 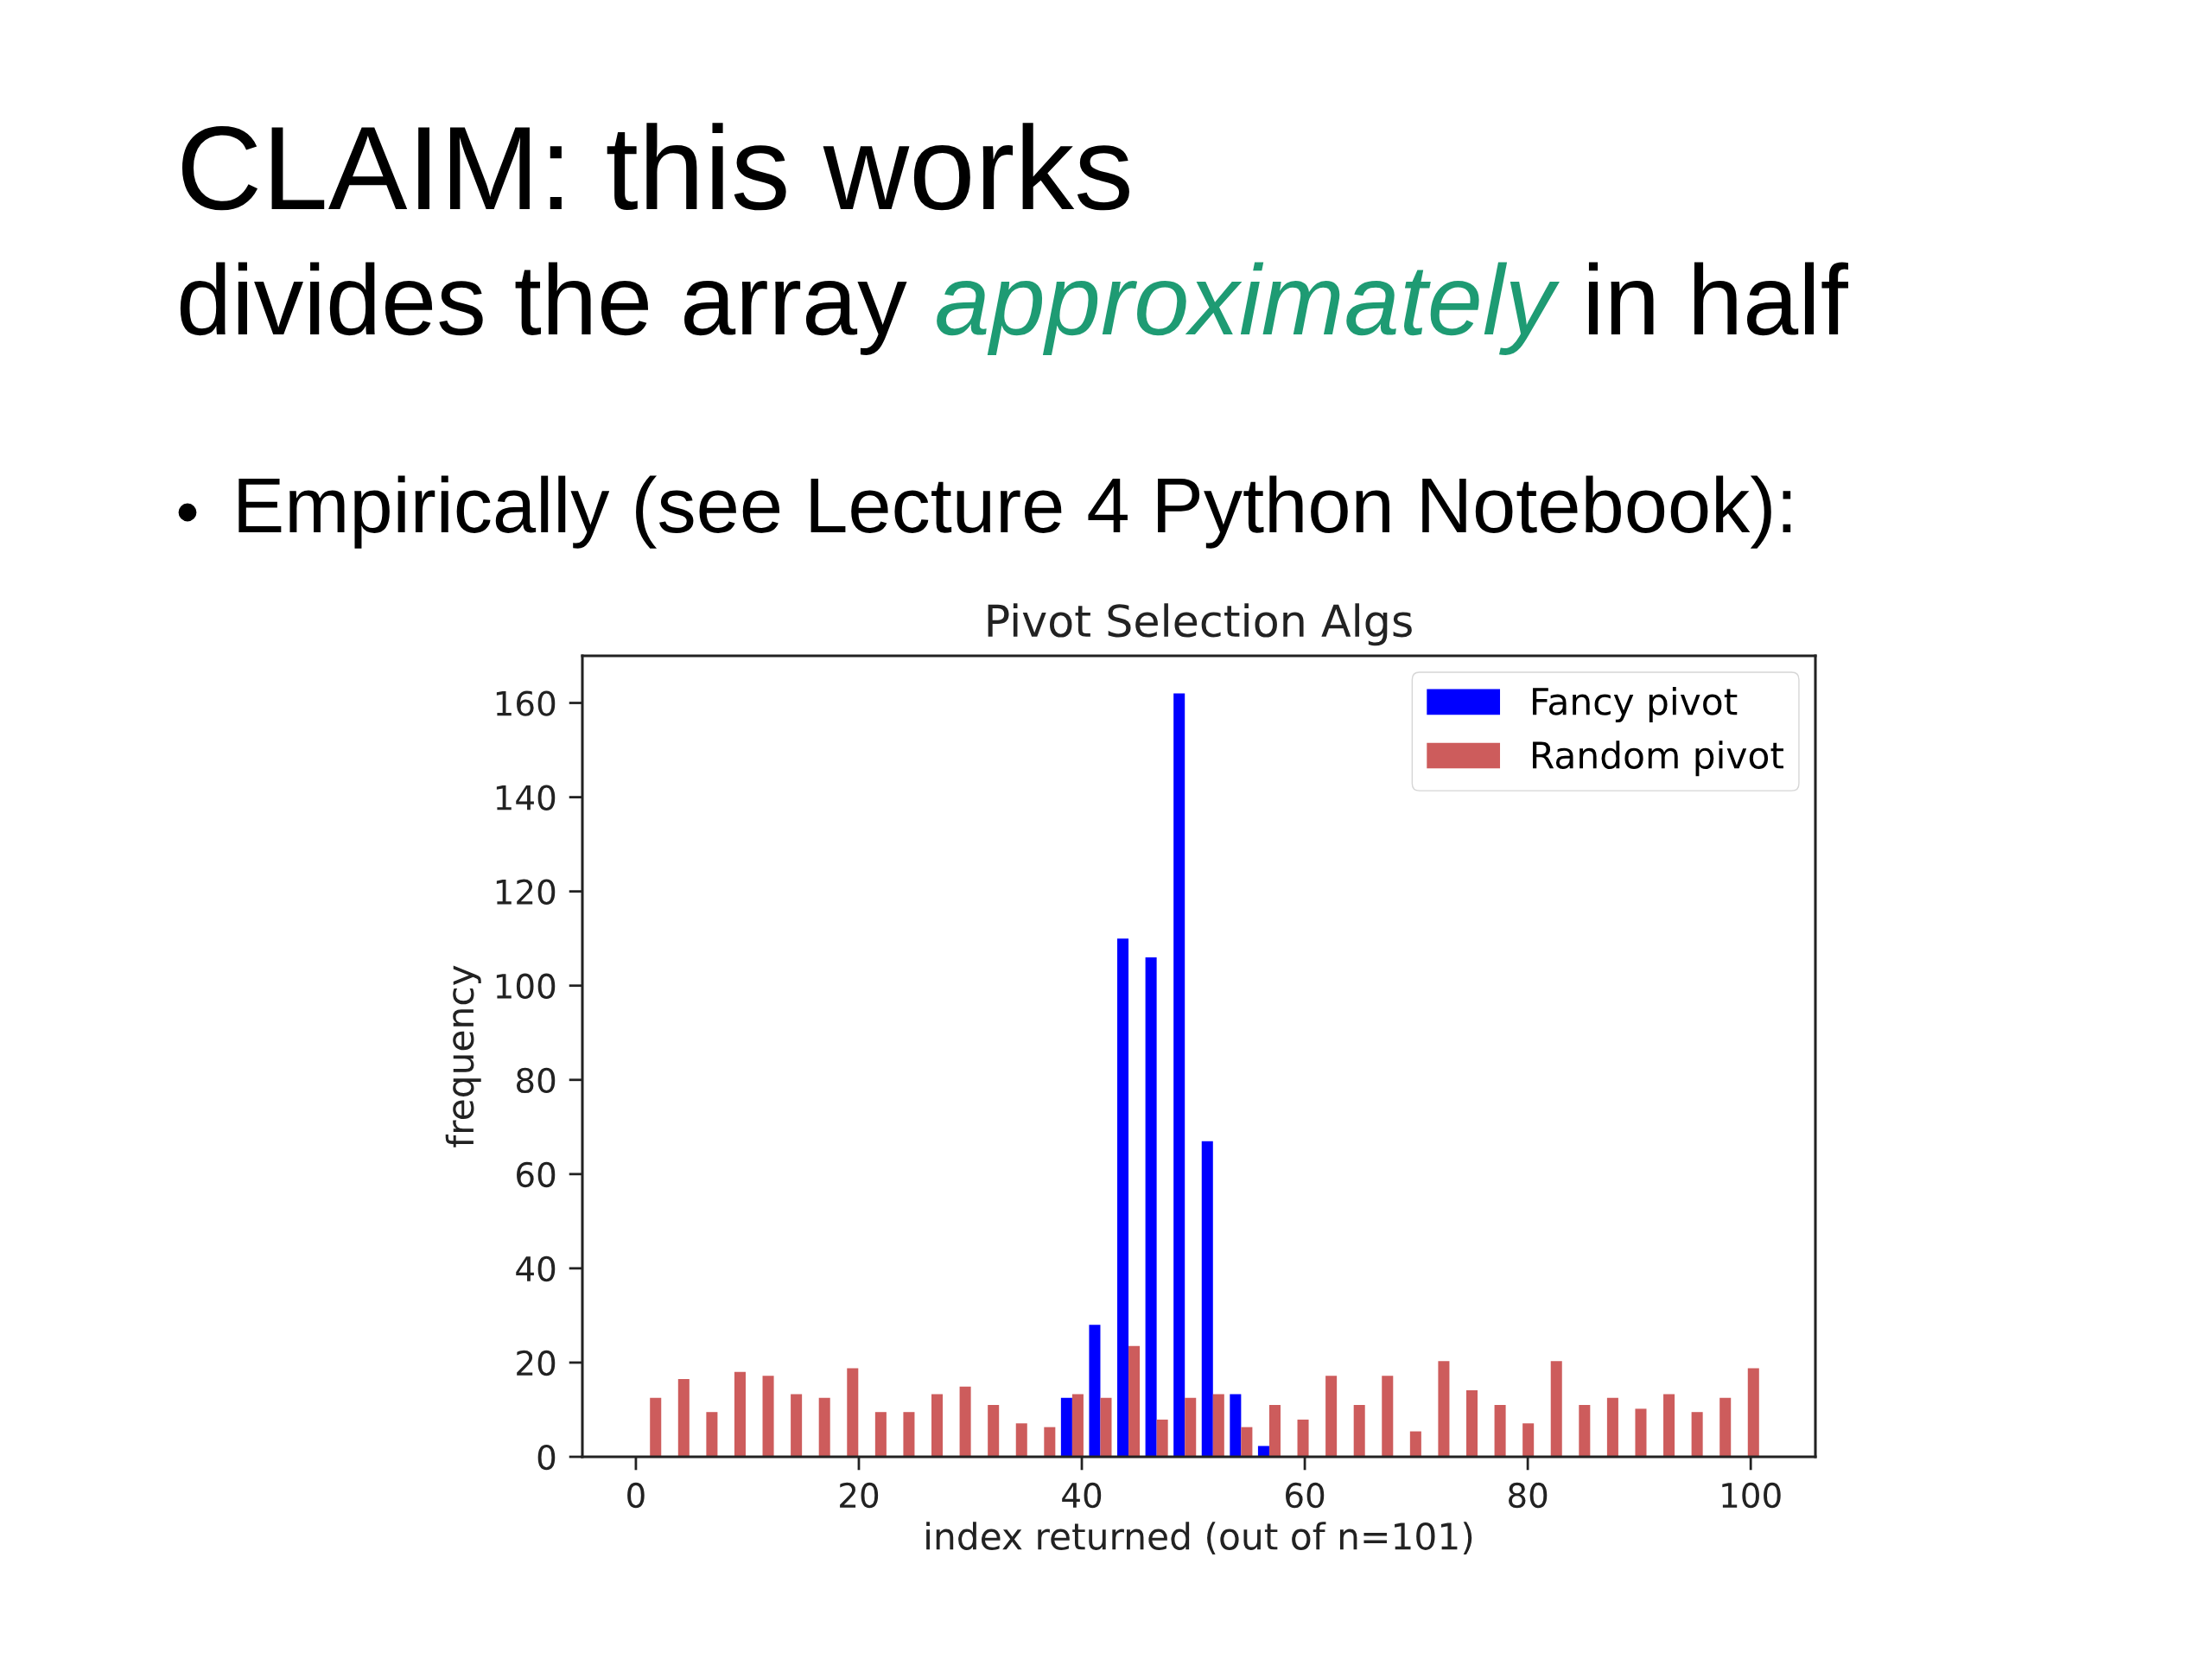 What do you see at coordinates (536, 1174) in the screenshot?
I see `y-tick-label: 60` at bounding box center [536, 1174].